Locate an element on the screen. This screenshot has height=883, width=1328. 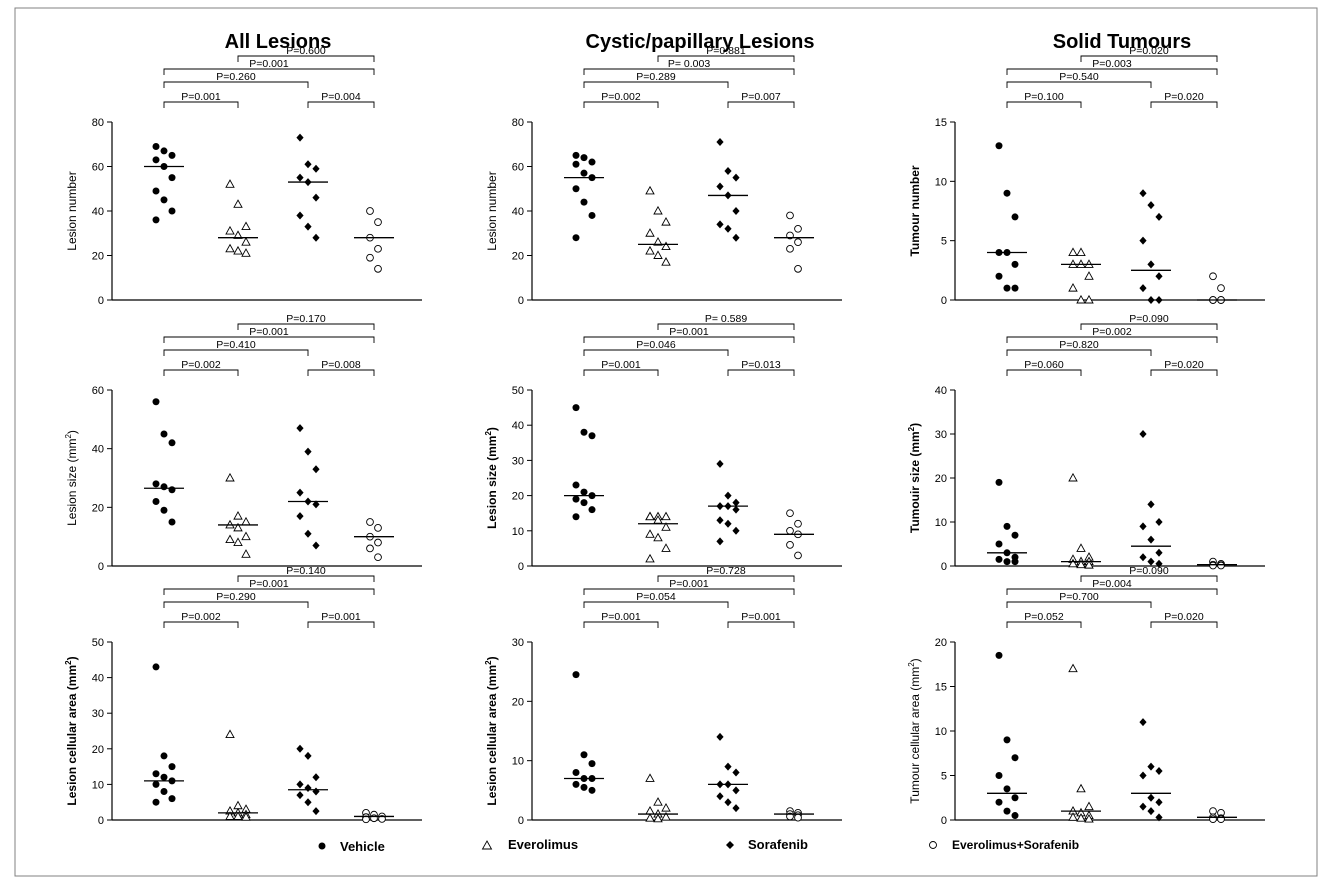
column-title-solid-tumours: Solid Tumours is located at coordinates (1122, 42).